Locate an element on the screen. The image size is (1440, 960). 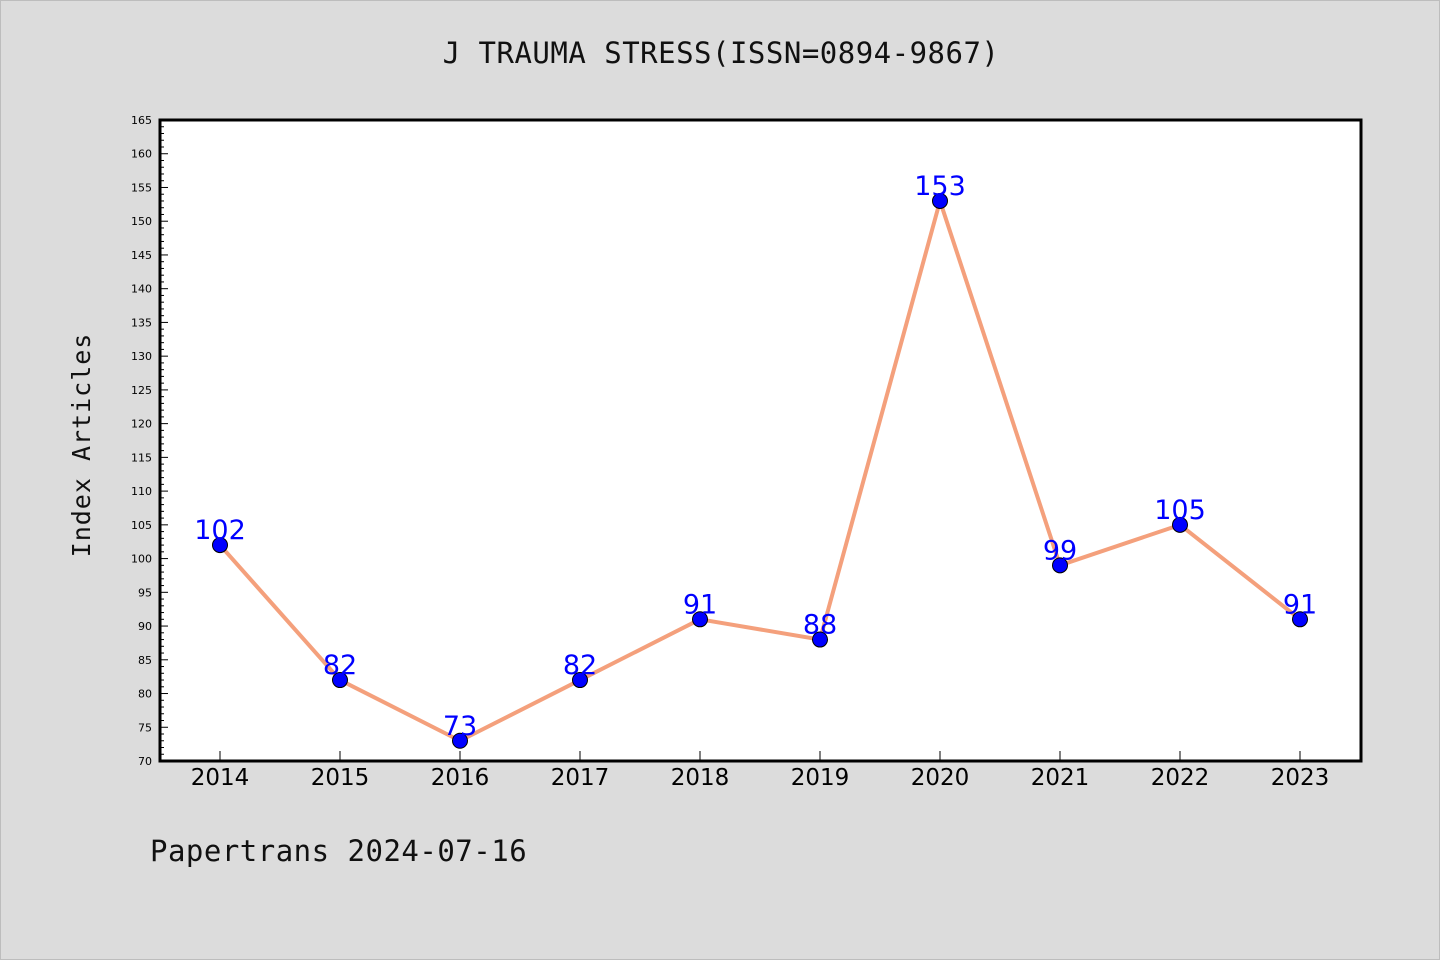
x-tick-label: 2022 is located at coordinates (1180, 778).